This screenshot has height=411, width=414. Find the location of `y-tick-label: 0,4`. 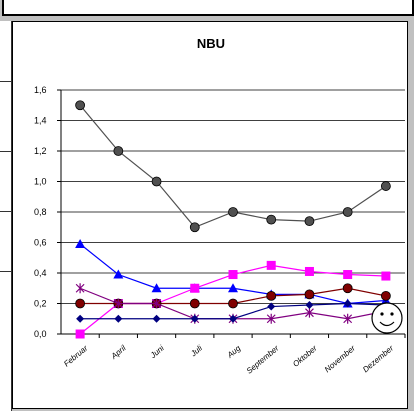

y-tick-label: 0,4 is located at coordinates (40, 273).